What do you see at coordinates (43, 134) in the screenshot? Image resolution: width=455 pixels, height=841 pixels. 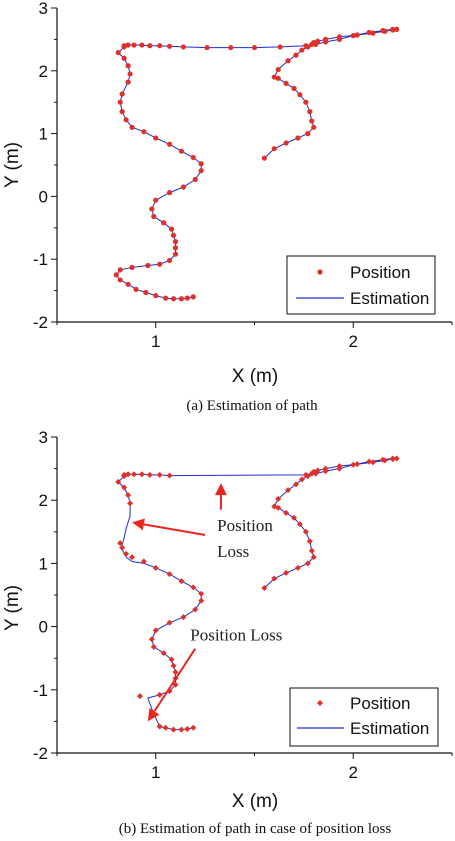 I see `y-tick-label: 1` at bounding box center [43, 134].